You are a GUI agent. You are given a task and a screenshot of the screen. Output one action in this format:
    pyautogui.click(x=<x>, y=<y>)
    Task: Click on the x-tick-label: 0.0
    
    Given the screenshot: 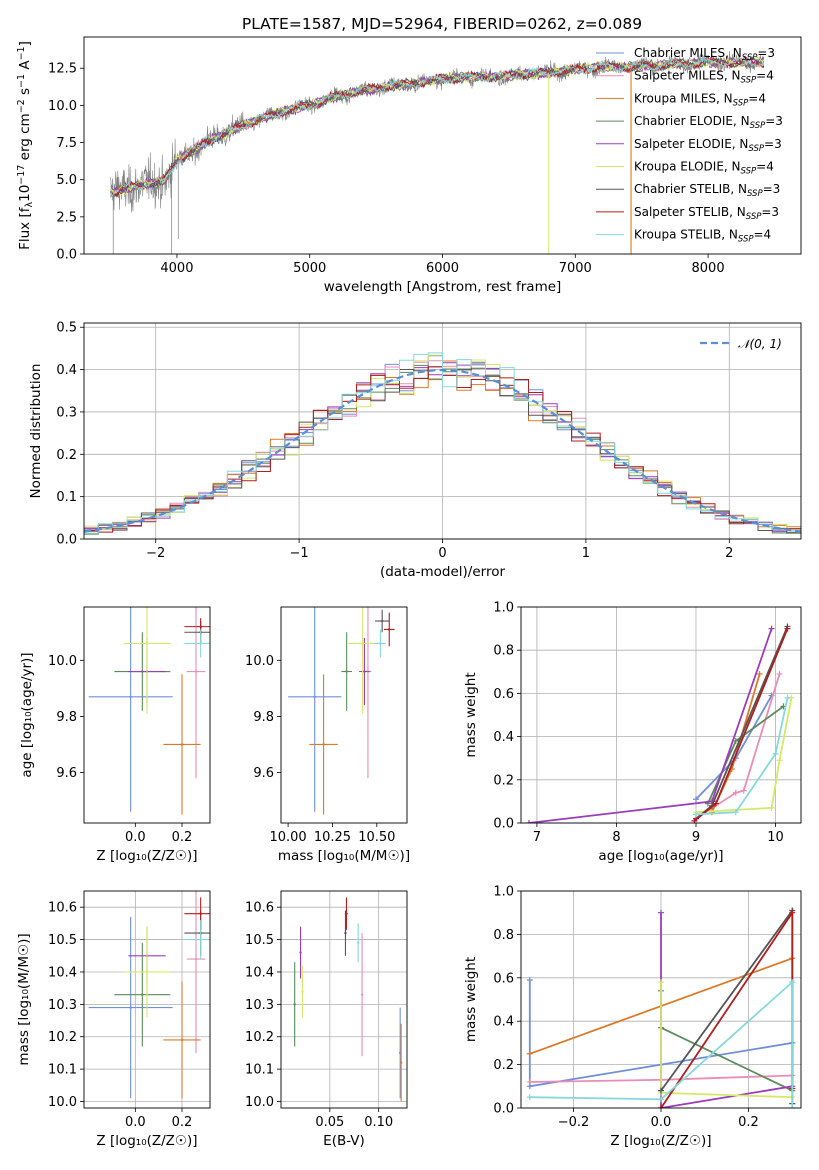 What is the action you would take?
    pyautogui.click(x=661, y=1122)
    